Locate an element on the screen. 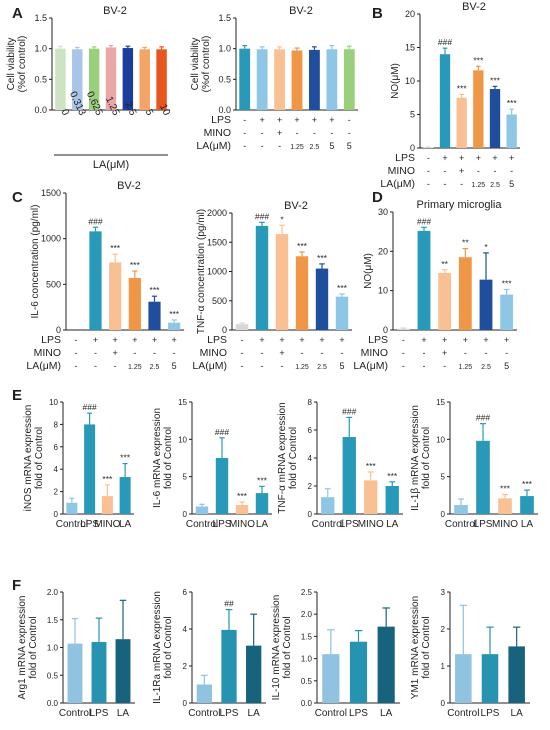  treatment-row-label: MINO is located at coordinates (213, 353).